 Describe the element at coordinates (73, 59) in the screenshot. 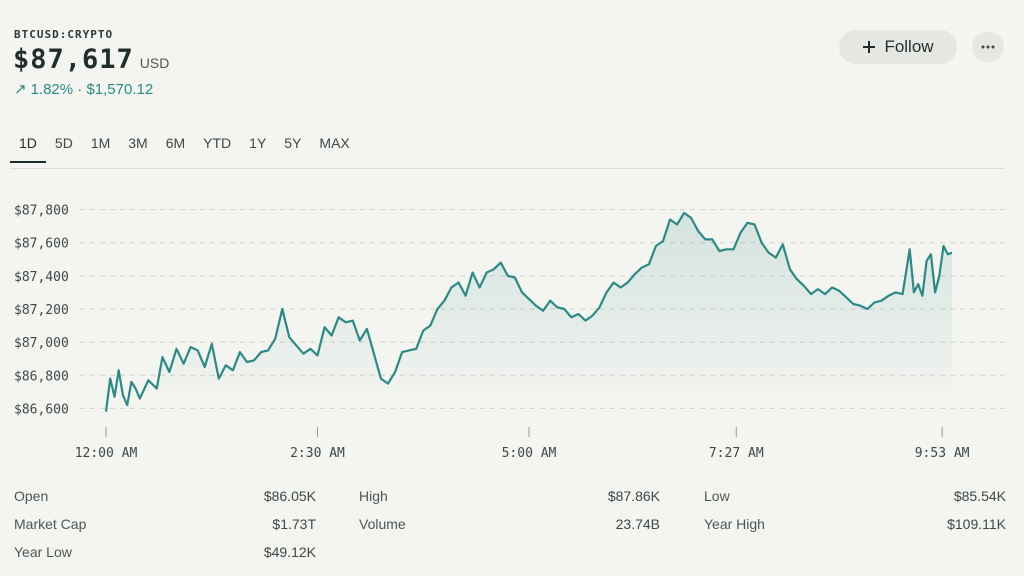

I see `current-price: $87,617` at that location.